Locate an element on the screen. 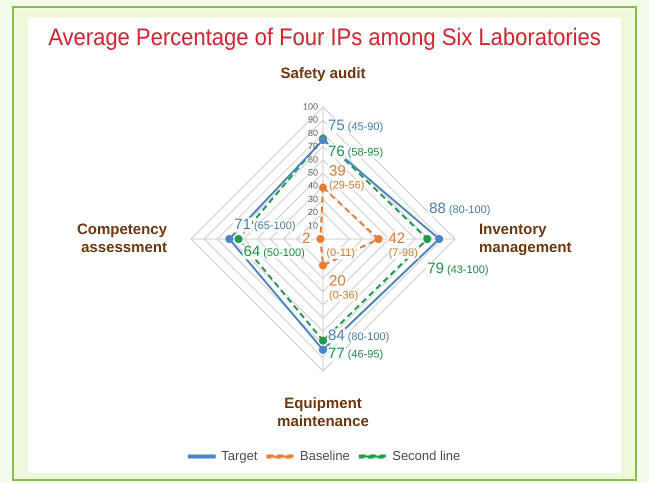 Image resolution: width=649 pixels, height=483 pixels. chart-title: Average Percentage of Four IPs among Six Laboratories is located at coordinates (324, 36).